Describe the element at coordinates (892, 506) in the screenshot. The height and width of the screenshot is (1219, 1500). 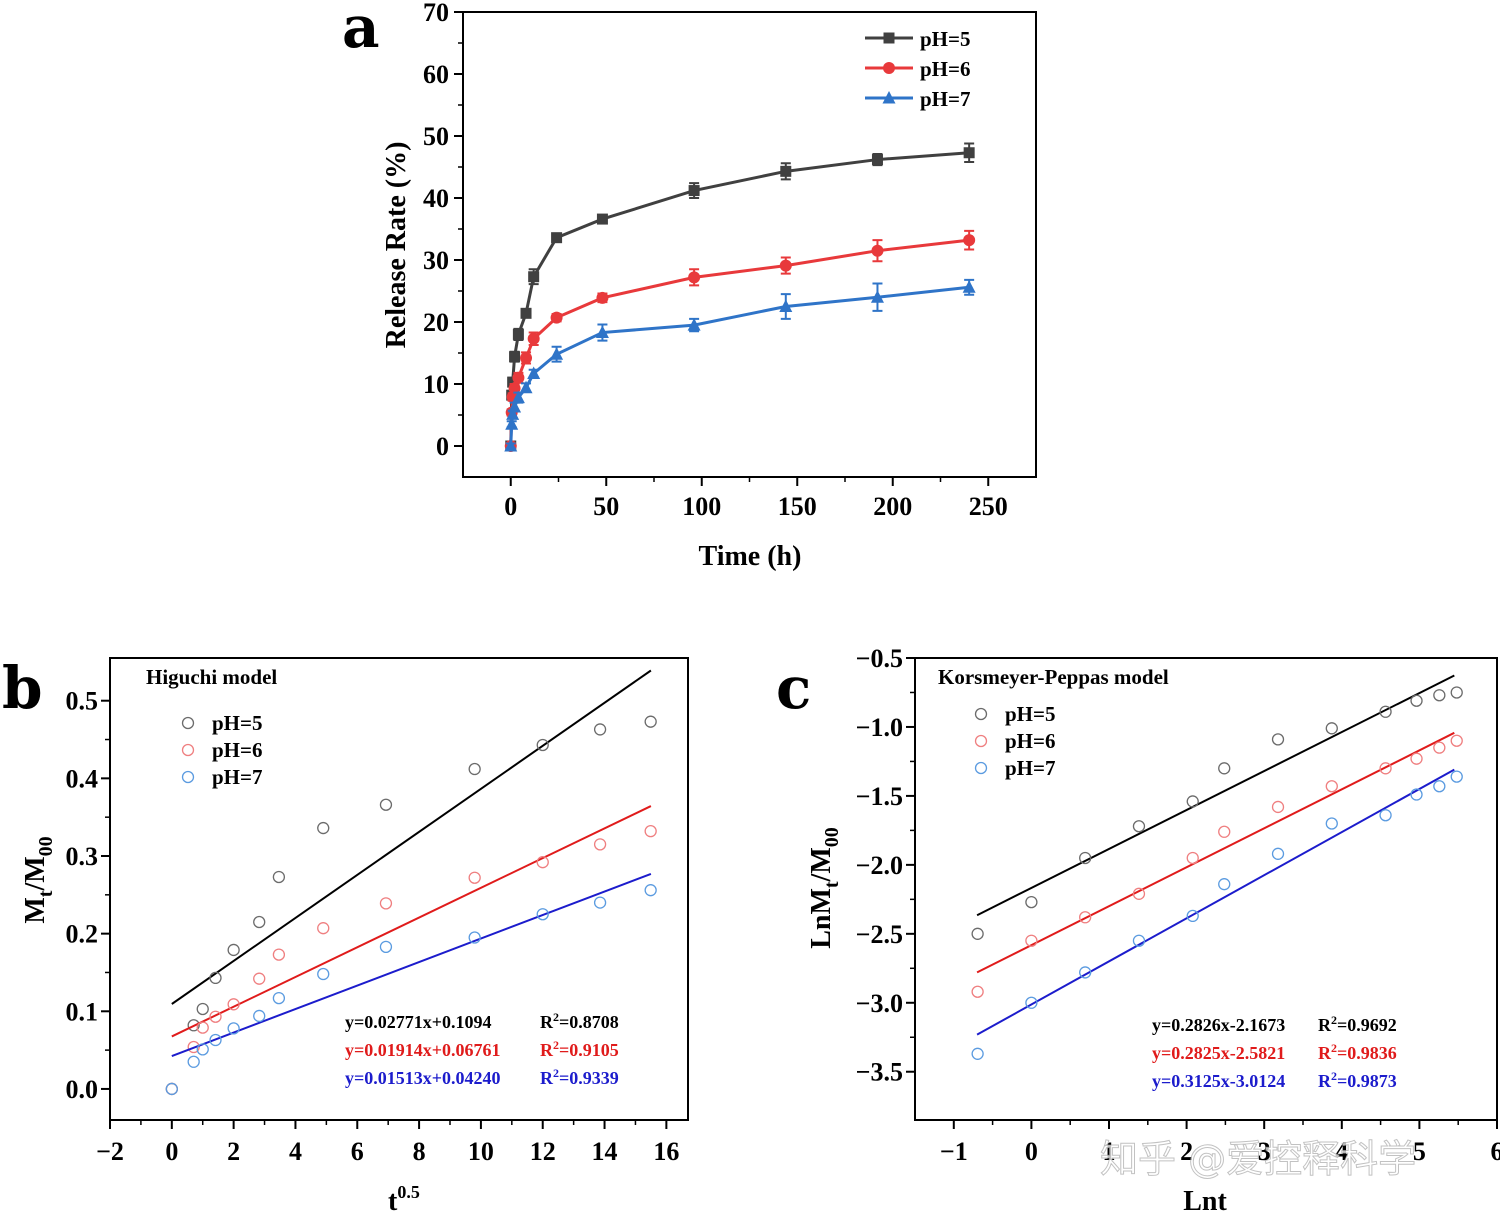
I see `chart-a-xtick-label: 200` at that location.